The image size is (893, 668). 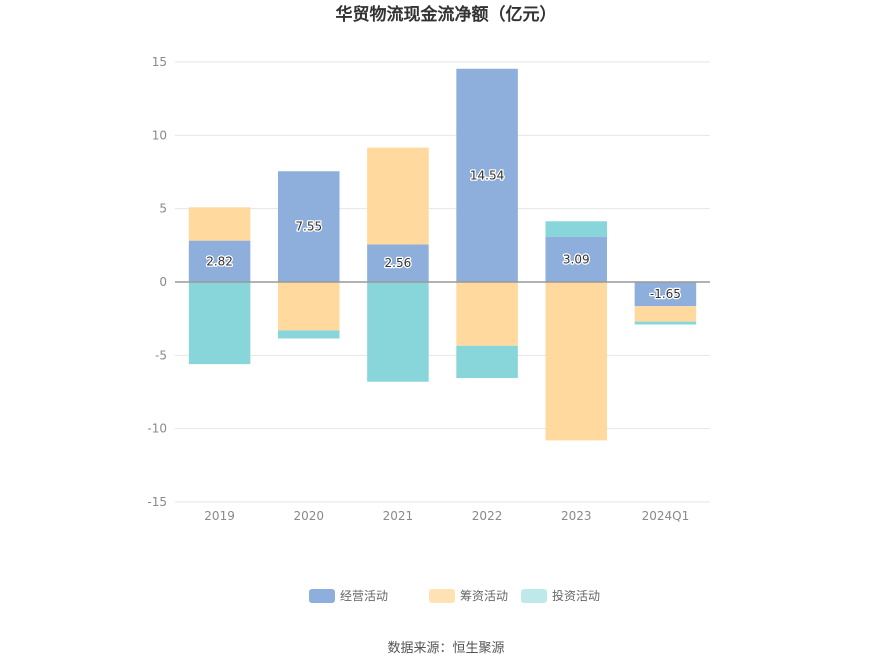 I want to click on data-label: 2.56, so click(x=398, y=263).